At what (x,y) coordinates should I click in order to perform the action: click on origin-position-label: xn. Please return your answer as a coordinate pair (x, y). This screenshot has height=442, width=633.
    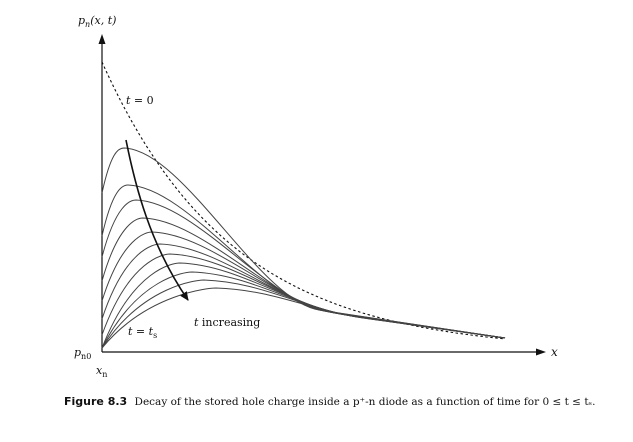
    Looking at the image, I should click on (101, 371).